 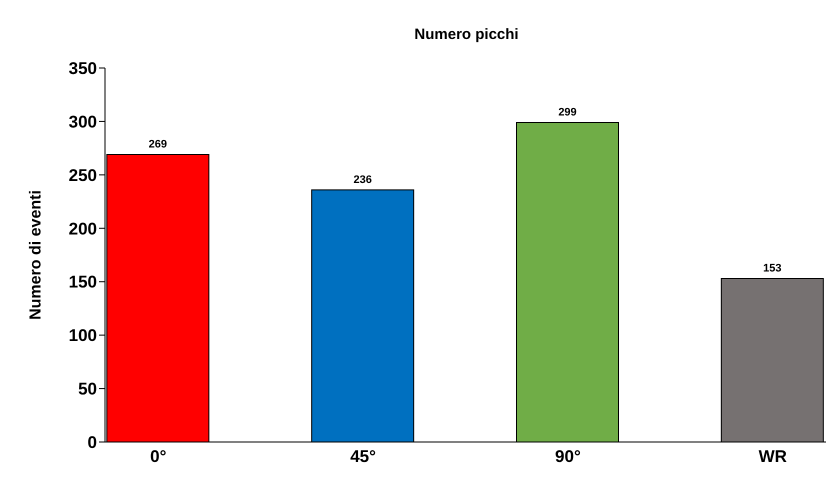 I want to click on x-tick-label: WR, so click(x=772, y=456).